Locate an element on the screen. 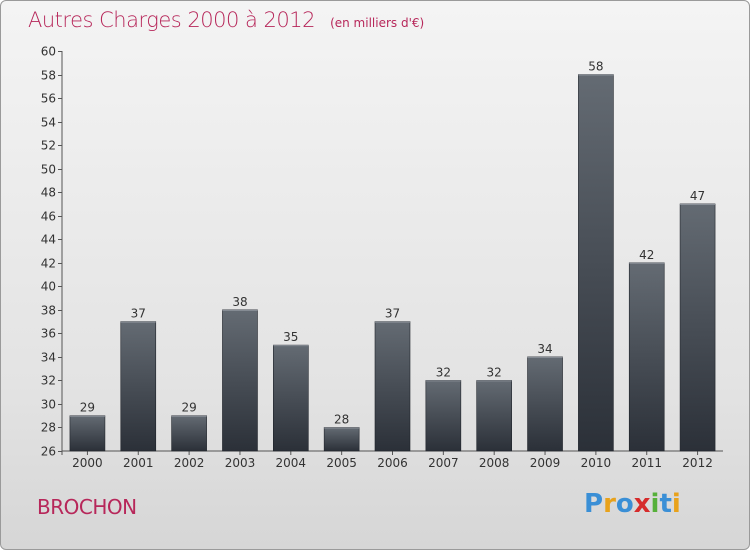  x-tick-label: 2003 is located at coordinates (240, 463).